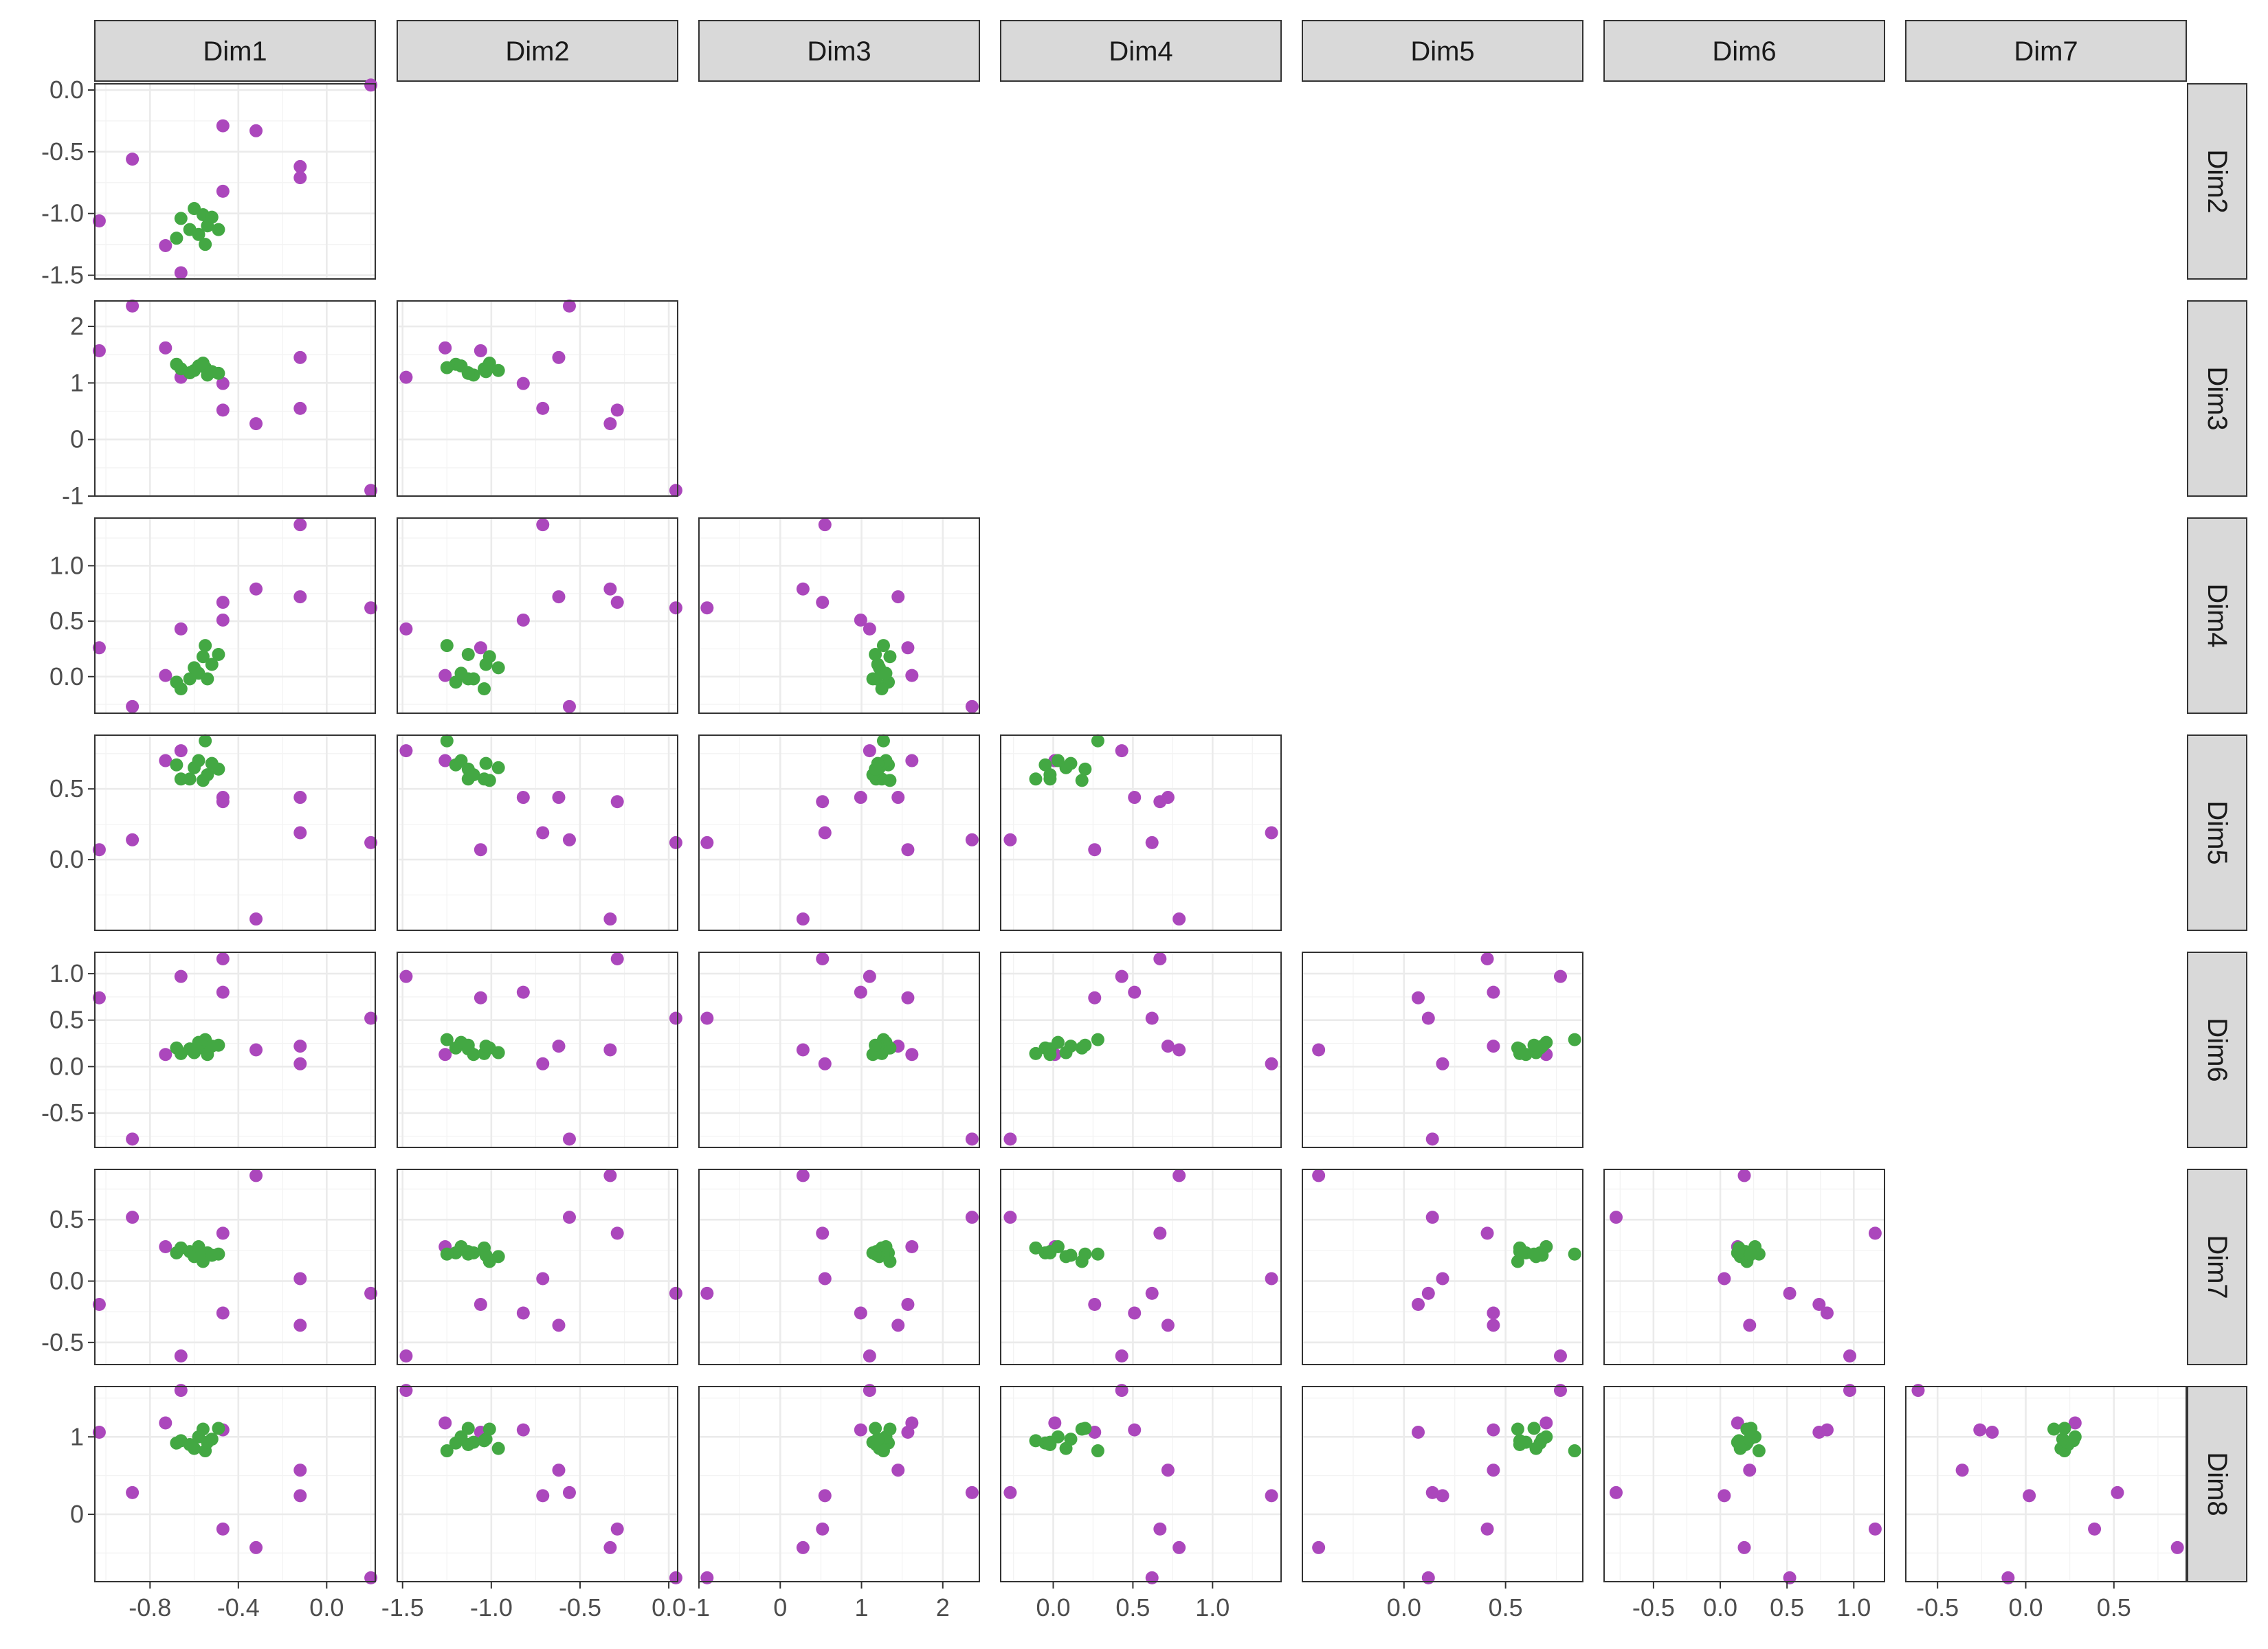  What do you see at coordinates (235, 52) in the screenshot?
I see `strip-label: Dim1` at bounding box center [235, 52].